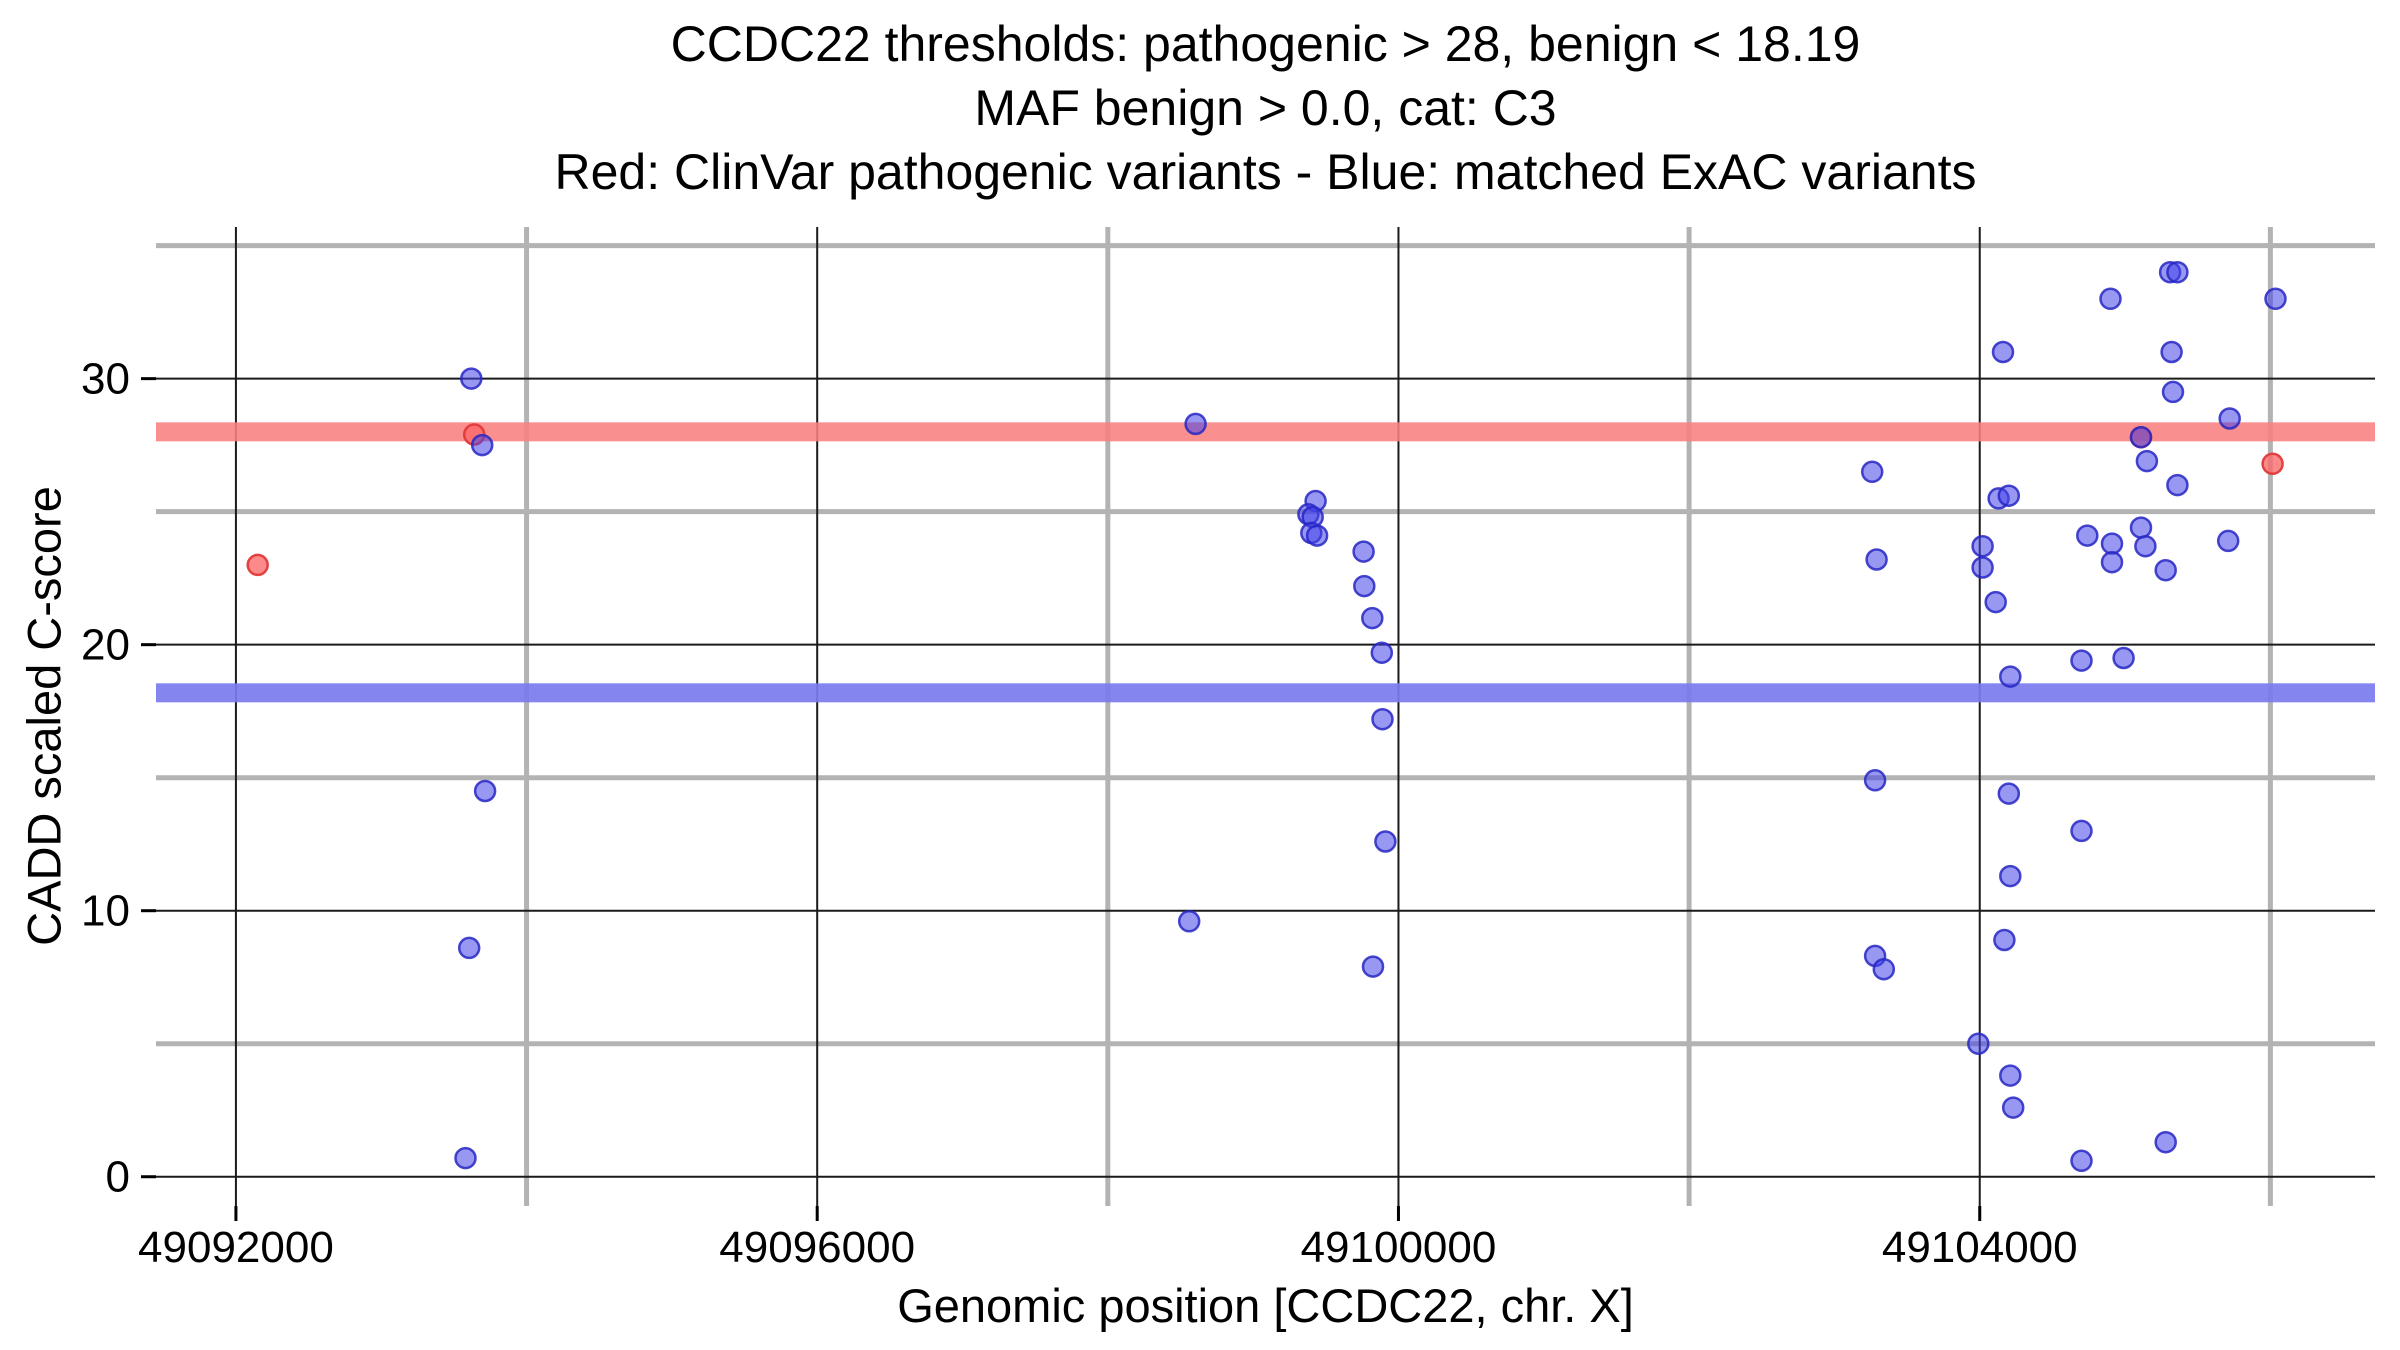 The width and height of the screenshot is (2400, 1350). Describe the element at coordinates (1980, 1247) in the screenshot. I see `x-tick-label: 49104000` at that location.